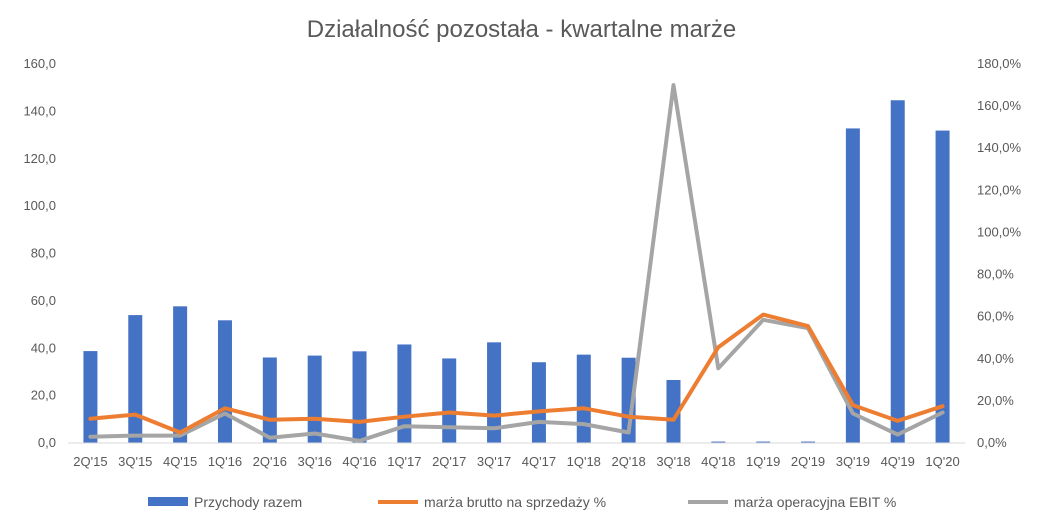 The width and height of the screenshot is (1043, 521). I want to click on left-axis-tick-label: 160,0, so click(39, 63).